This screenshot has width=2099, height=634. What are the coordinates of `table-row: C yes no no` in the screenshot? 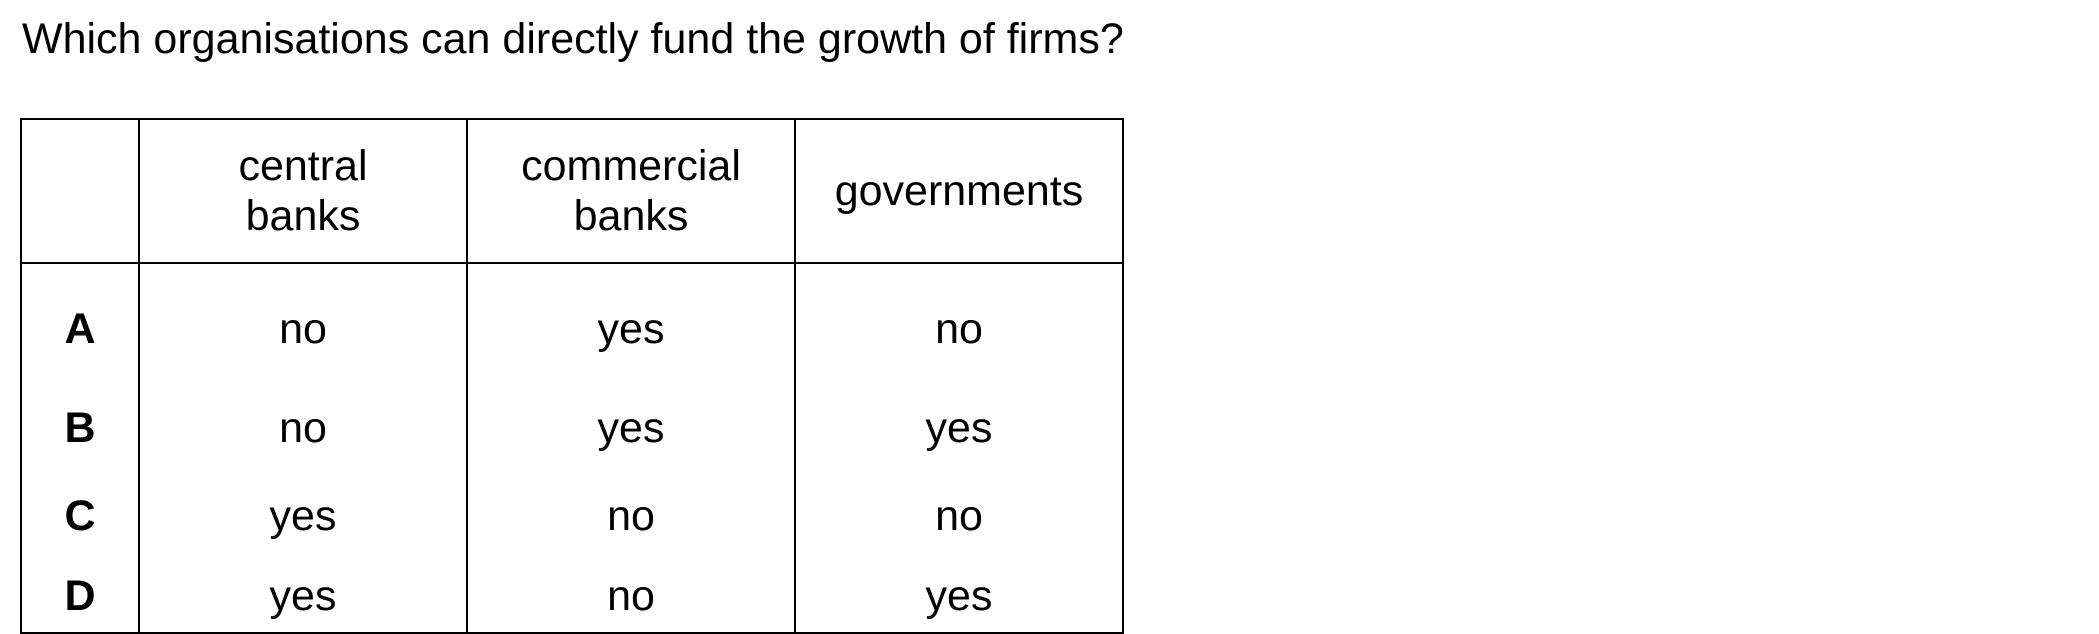 It's located at (572, 516).